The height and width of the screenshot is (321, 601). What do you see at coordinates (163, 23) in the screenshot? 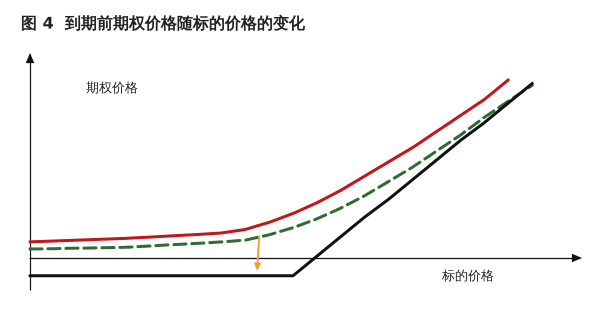
I see `chart-title: 图 4 到期前期权价格随标的价格的变化` at bounding box center [163, 23].